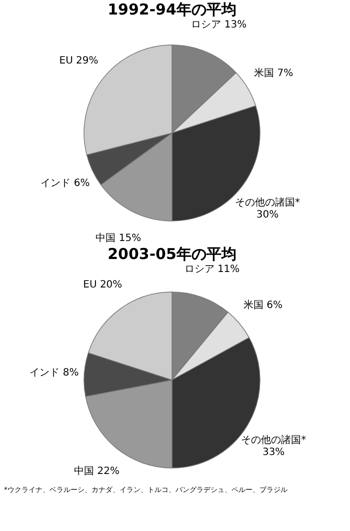 The width and height of the screenshot is (350, 531). What do you see at coordinates (262, 304) in the screenshot?
I see `slice-label: 米国 6%` at bounding box center [262, 304].